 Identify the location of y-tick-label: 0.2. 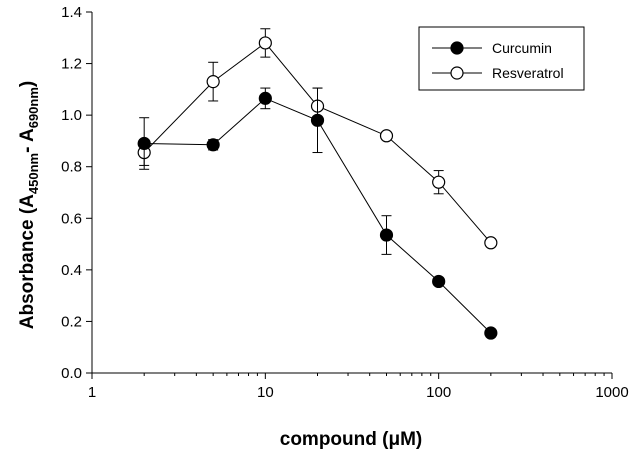
(71, 321).